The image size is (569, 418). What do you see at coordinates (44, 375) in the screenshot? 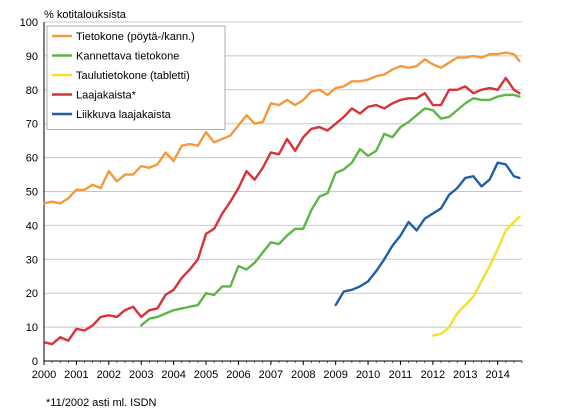
I see `x-tick-label: 2000` at bounding box center [44, 375].